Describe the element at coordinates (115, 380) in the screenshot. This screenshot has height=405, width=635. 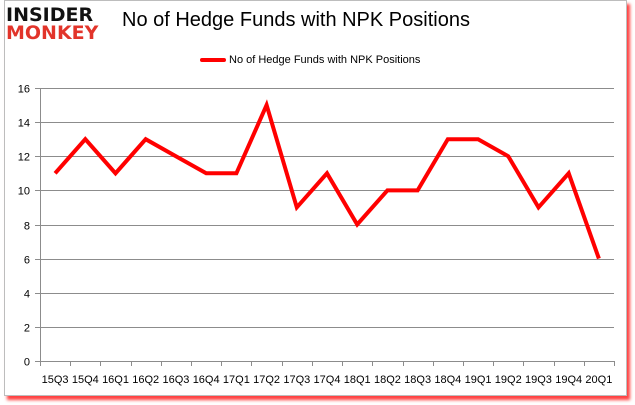
I see `x-tick-label: 16Q1` at that location.